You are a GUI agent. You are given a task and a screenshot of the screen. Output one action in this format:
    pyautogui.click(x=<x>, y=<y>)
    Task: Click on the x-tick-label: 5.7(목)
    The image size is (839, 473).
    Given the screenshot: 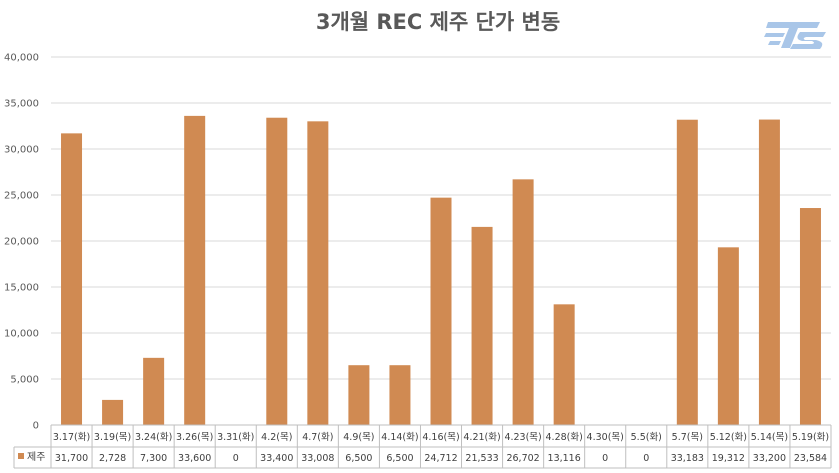 What is the action you would take?
    pyautogui.click(x=687, y=437)
    